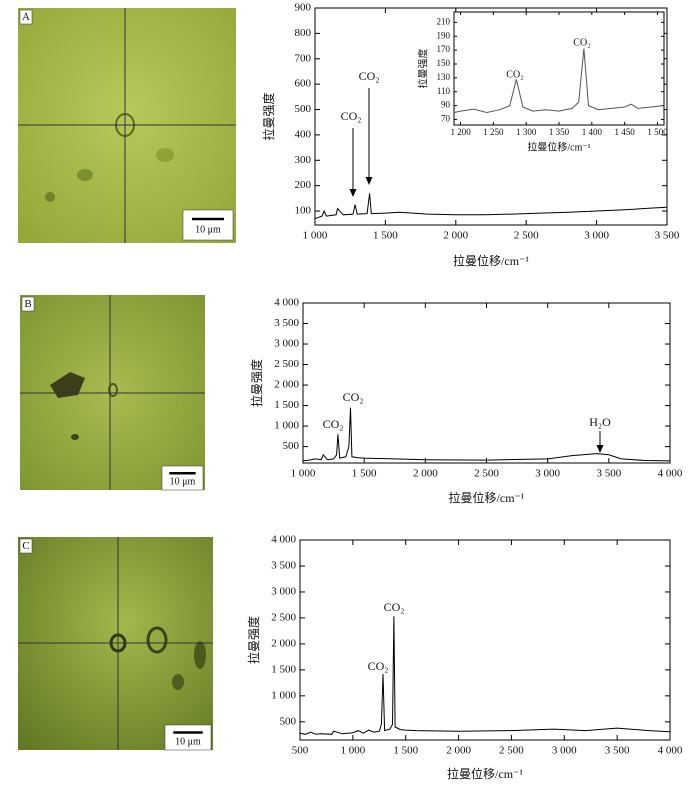 The height and width of the screenshot is (787, 700). I want to click on y-tick-label: 900, so click(303, 8).